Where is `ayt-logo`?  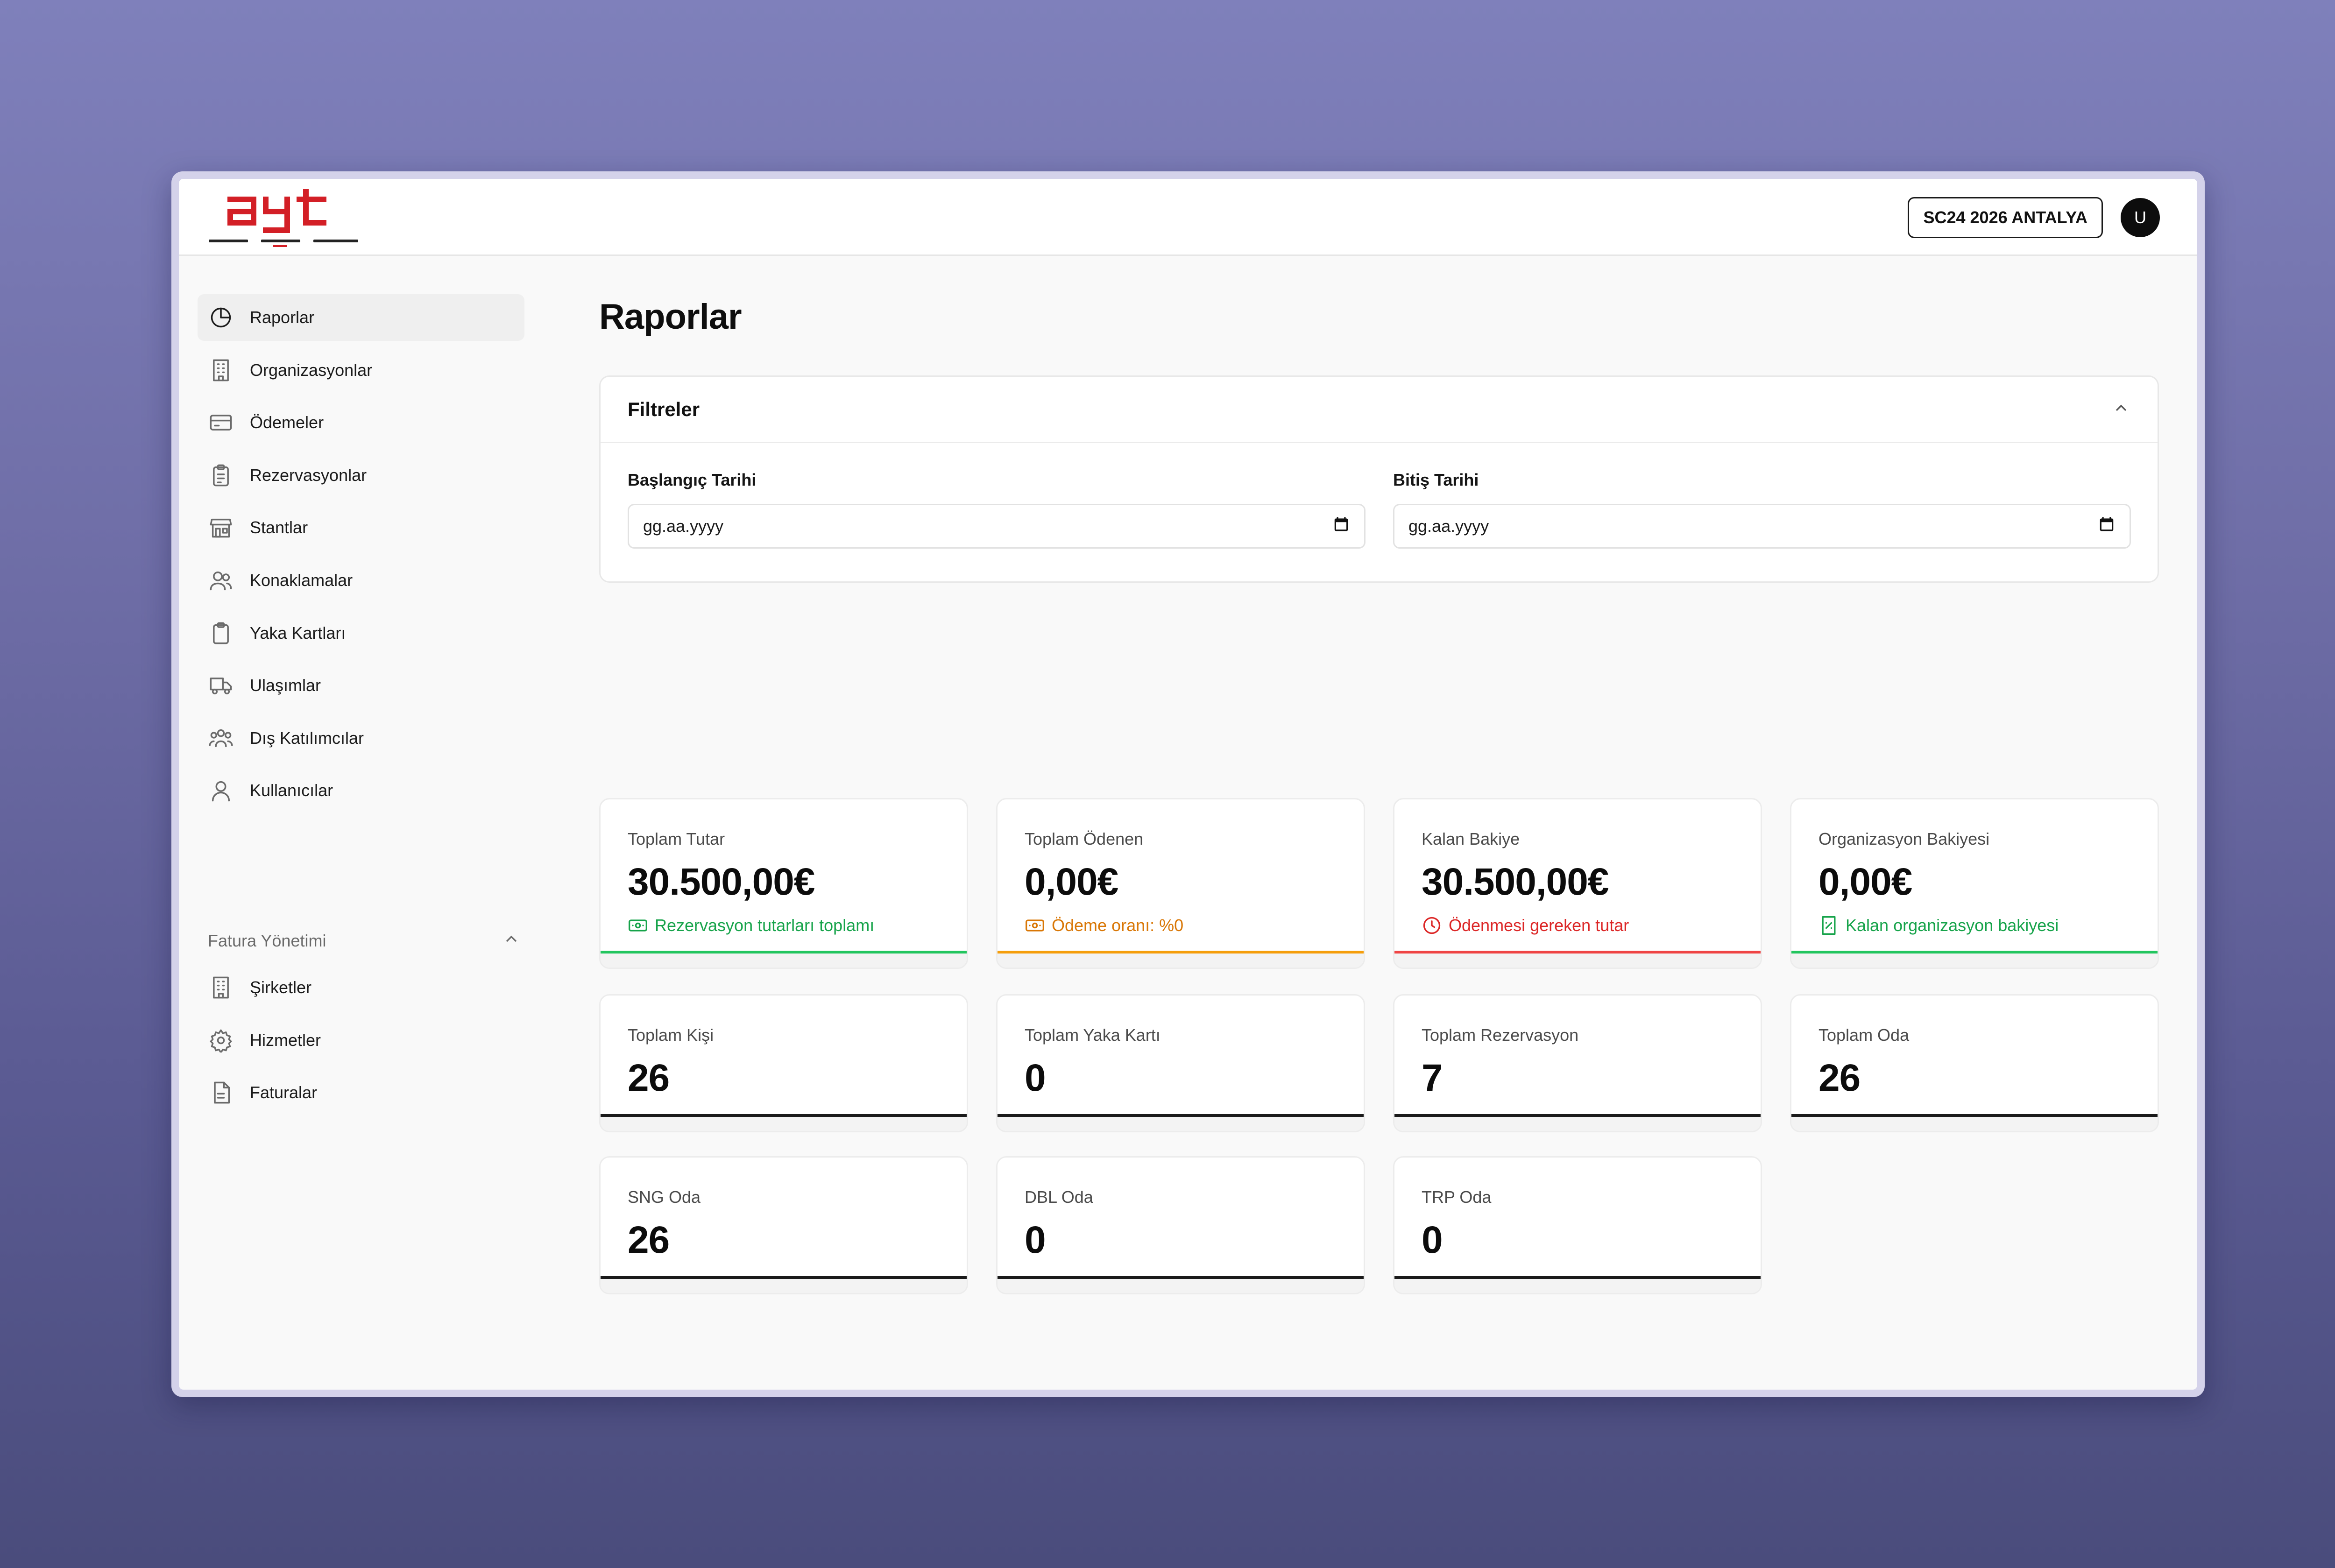
ayt-logo is located at coordinates (286, 218).